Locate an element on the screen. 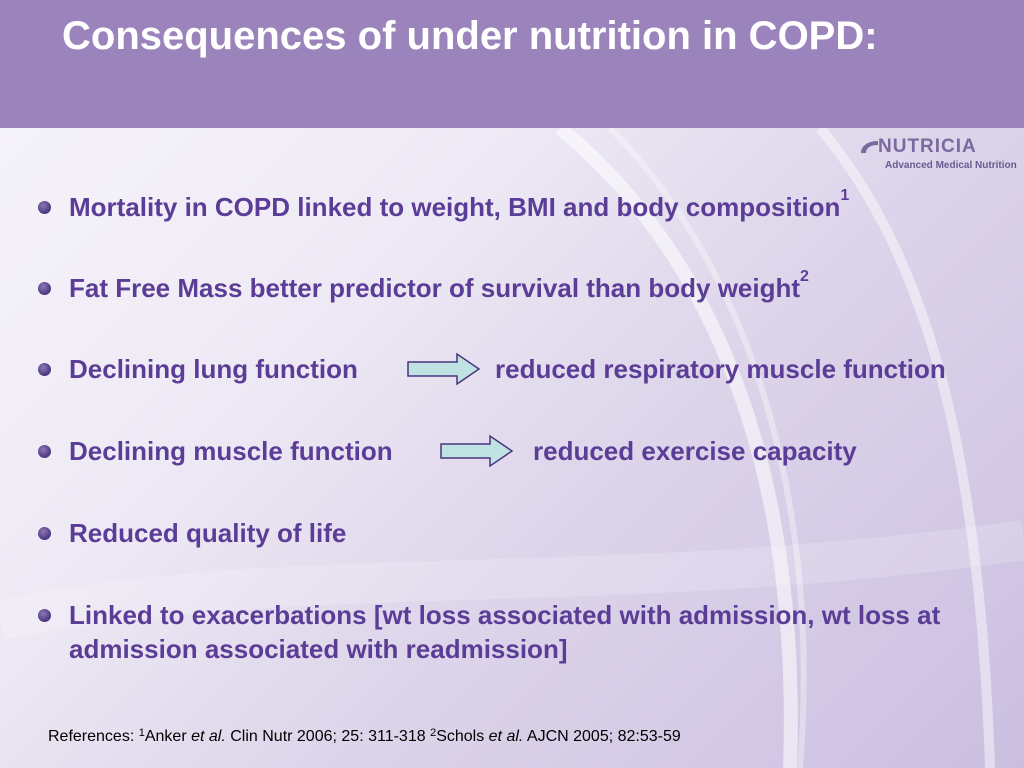  footnote-marker: 1 is located at coordinates (845, 195).